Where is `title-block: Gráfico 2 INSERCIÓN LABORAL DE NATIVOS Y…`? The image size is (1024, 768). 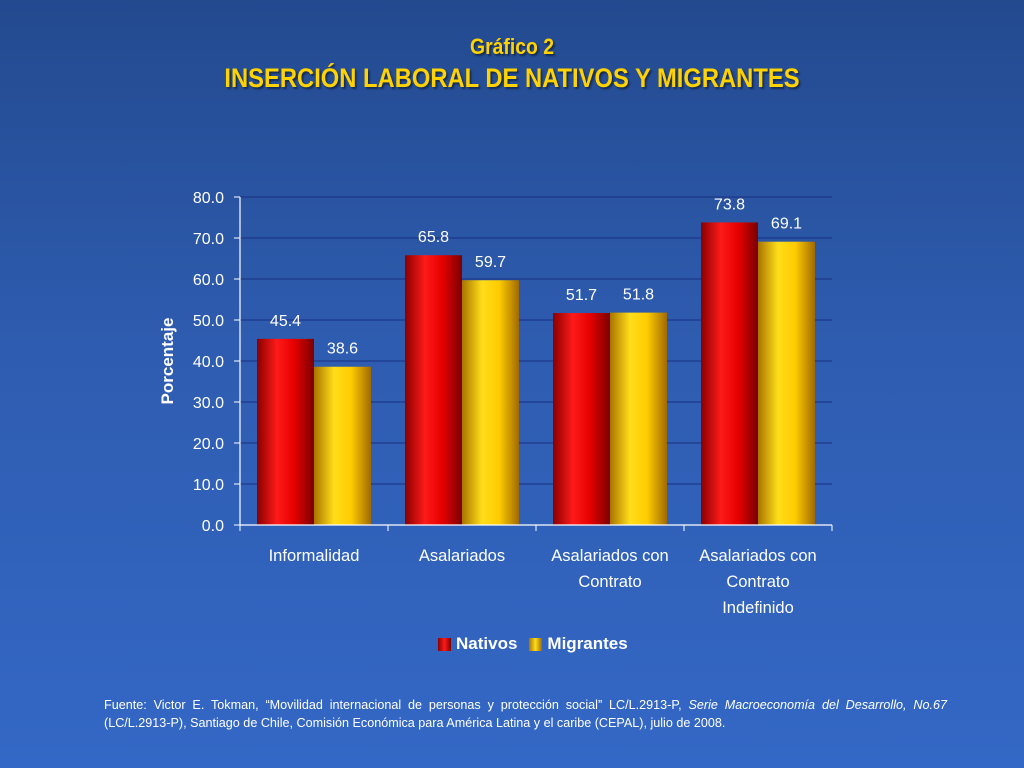
title-block: Gráfico 2 INSERCIÓN LABORAL DE NATIVOS Y… is located at coordinates (512, 63).